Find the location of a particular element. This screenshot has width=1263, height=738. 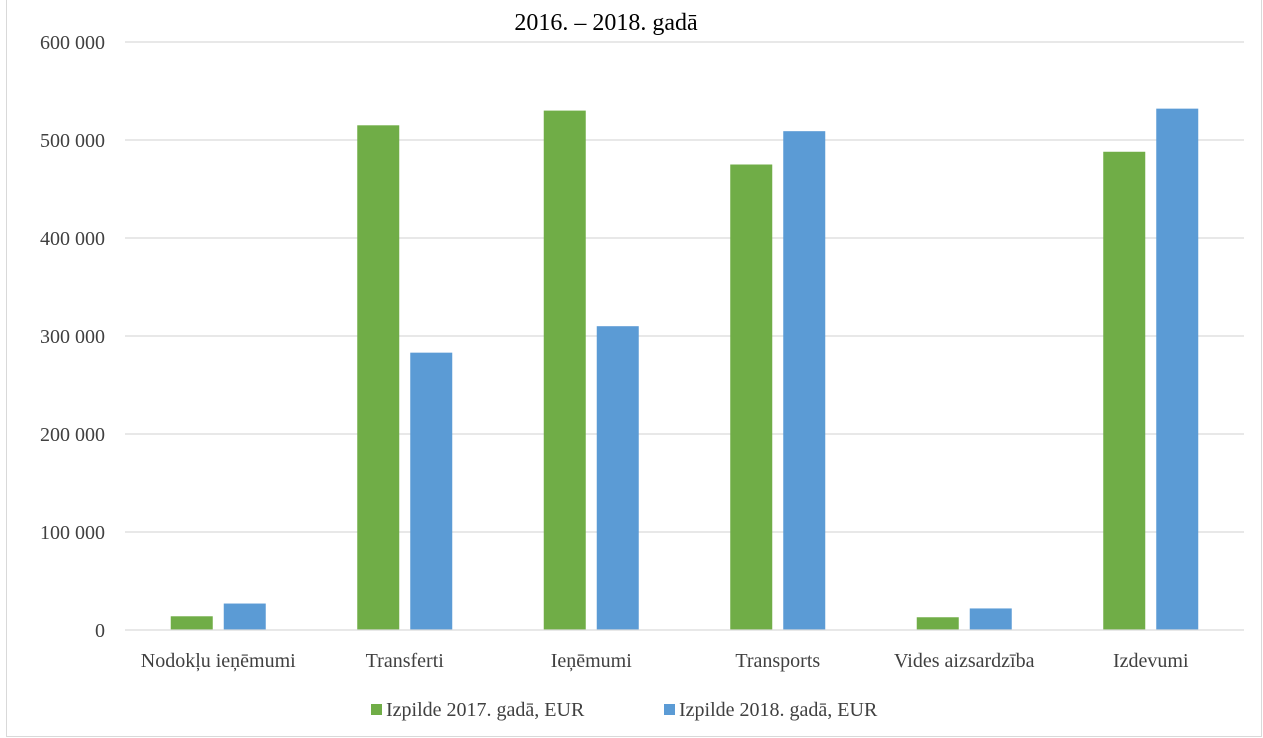

legend-label: Izpilde 2017. gadā, EUR is located at coordinates (485, 710).